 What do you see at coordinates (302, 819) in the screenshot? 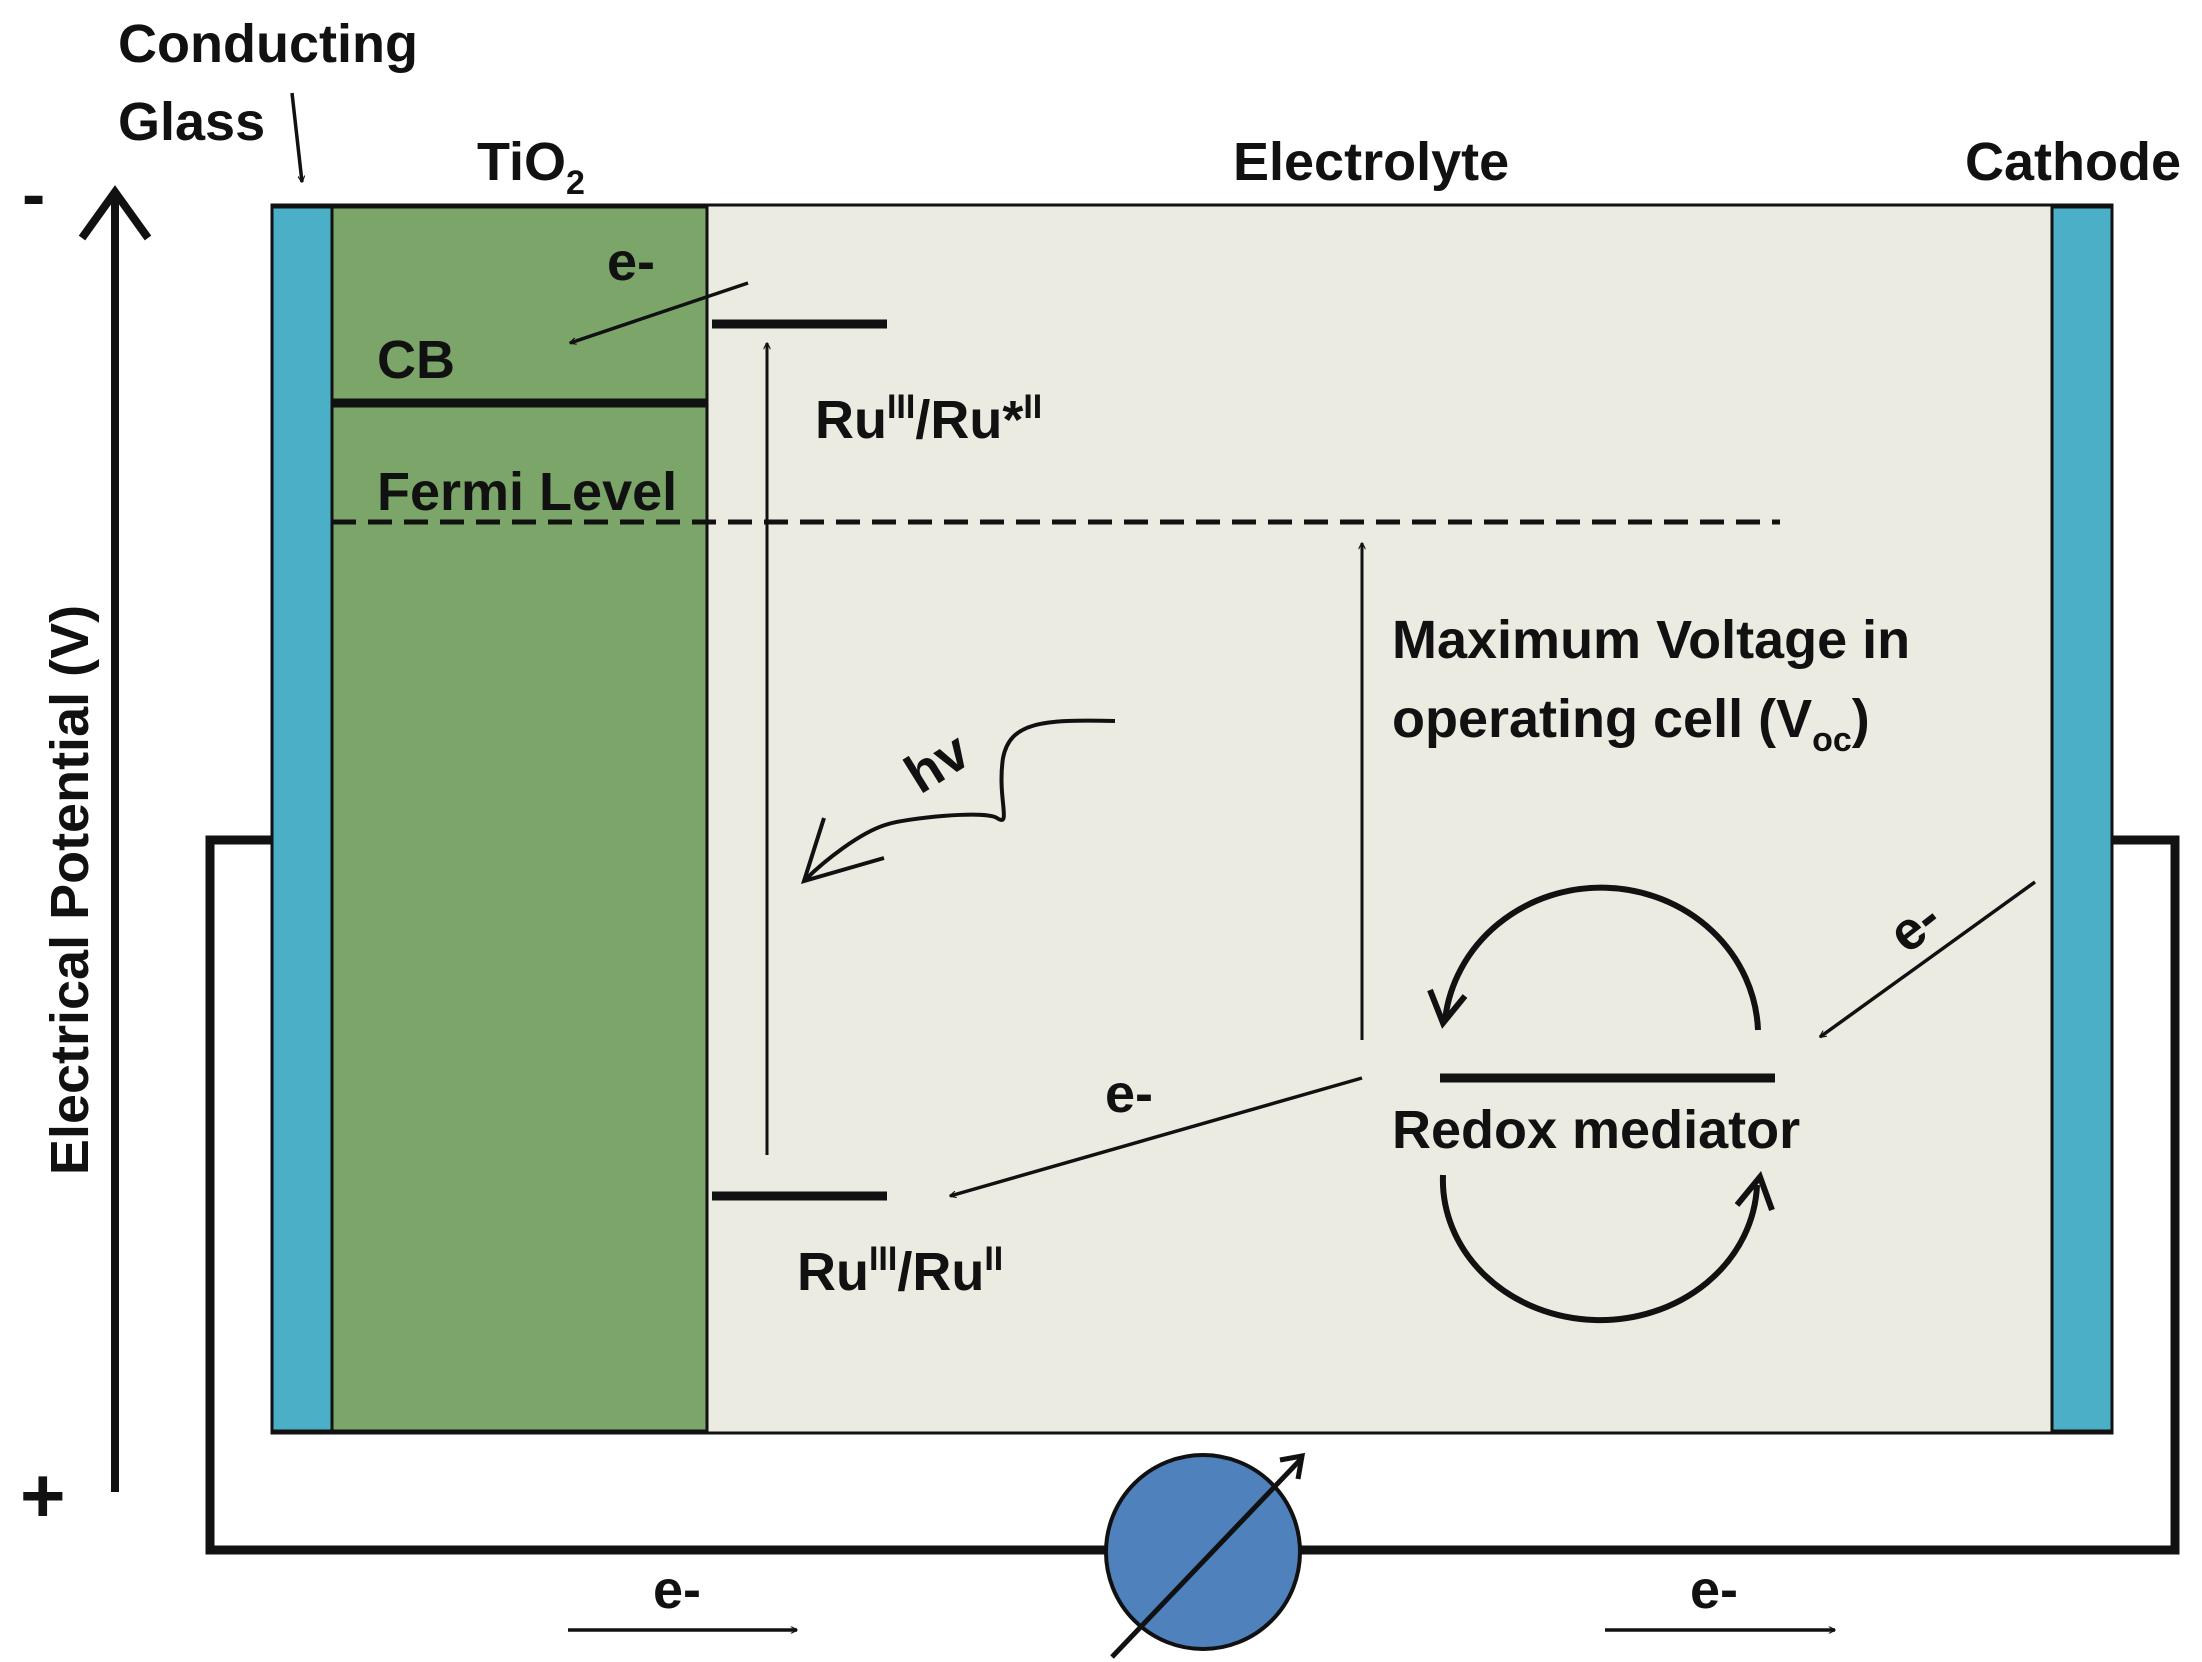
I see `conducting-glass-anode` at bounding box center [302, 819].